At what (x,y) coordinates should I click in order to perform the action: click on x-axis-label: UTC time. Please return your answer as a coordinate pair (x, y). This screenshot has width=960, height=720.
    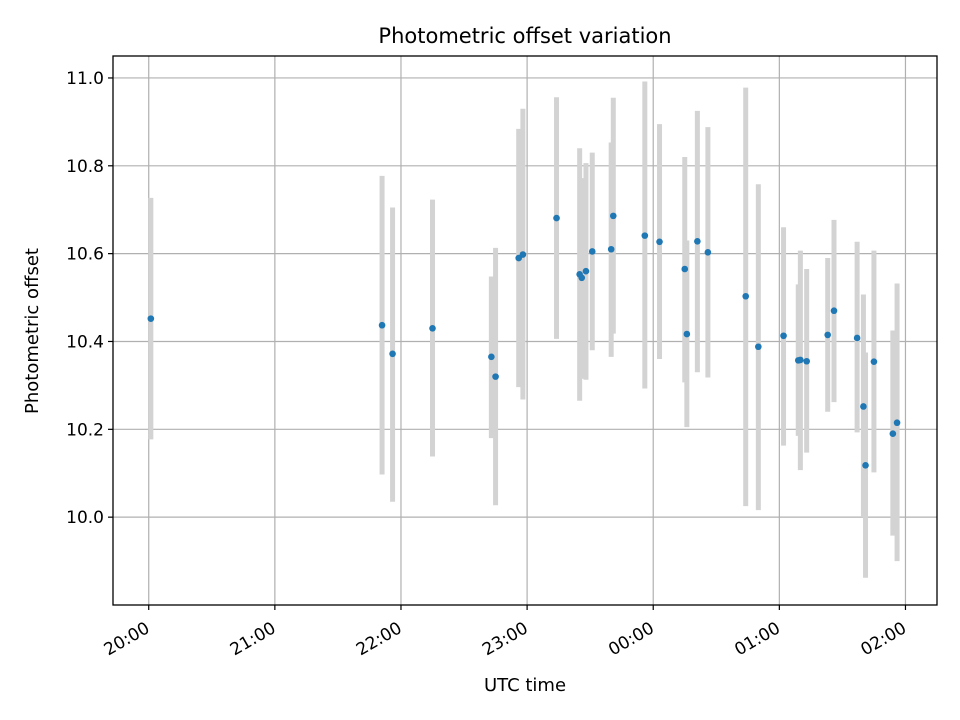
    Looking at the image, I should click on (525, 685).